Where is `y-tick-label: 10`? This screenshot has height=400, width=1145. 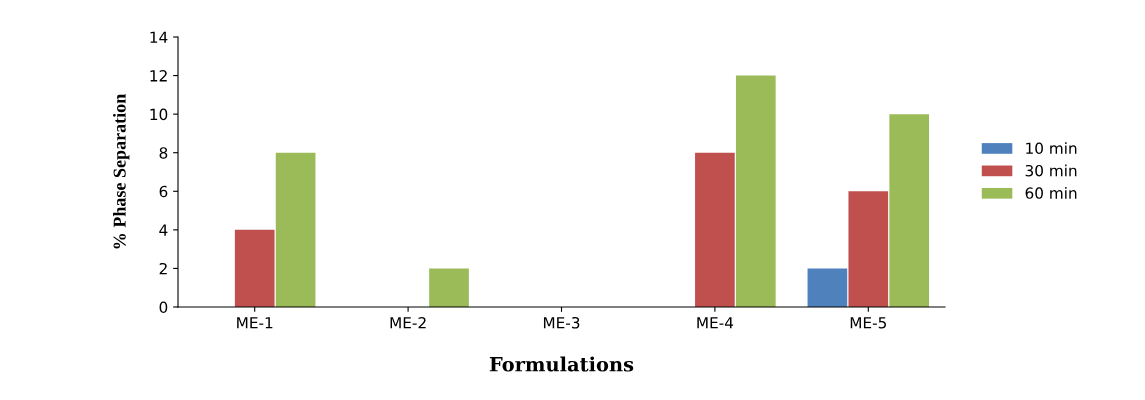 y-tick-label: 10 is located at coordinates (159, 114).